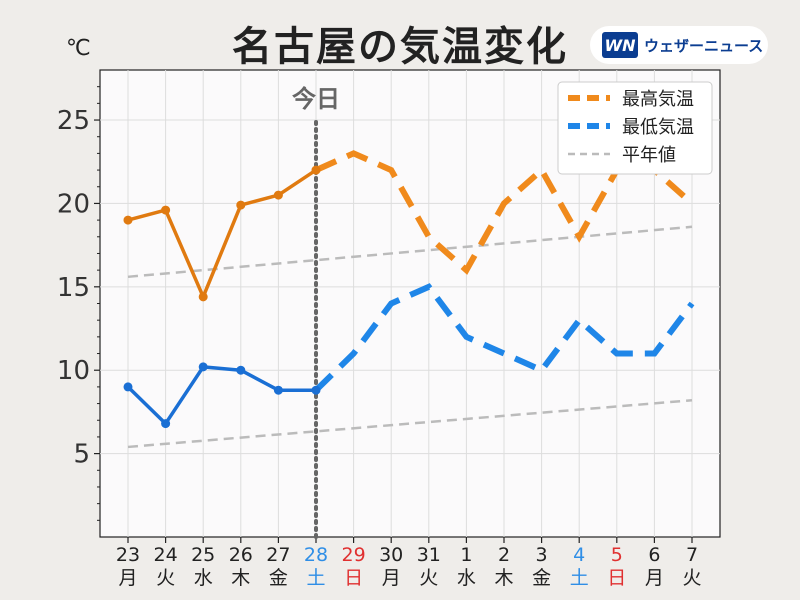 This screenshot has width=800, height=600. What do you see at coordinates (504, 555) in the screenshot?
I see `x-tick-label-date: 2` at bounding box center [504, 555].